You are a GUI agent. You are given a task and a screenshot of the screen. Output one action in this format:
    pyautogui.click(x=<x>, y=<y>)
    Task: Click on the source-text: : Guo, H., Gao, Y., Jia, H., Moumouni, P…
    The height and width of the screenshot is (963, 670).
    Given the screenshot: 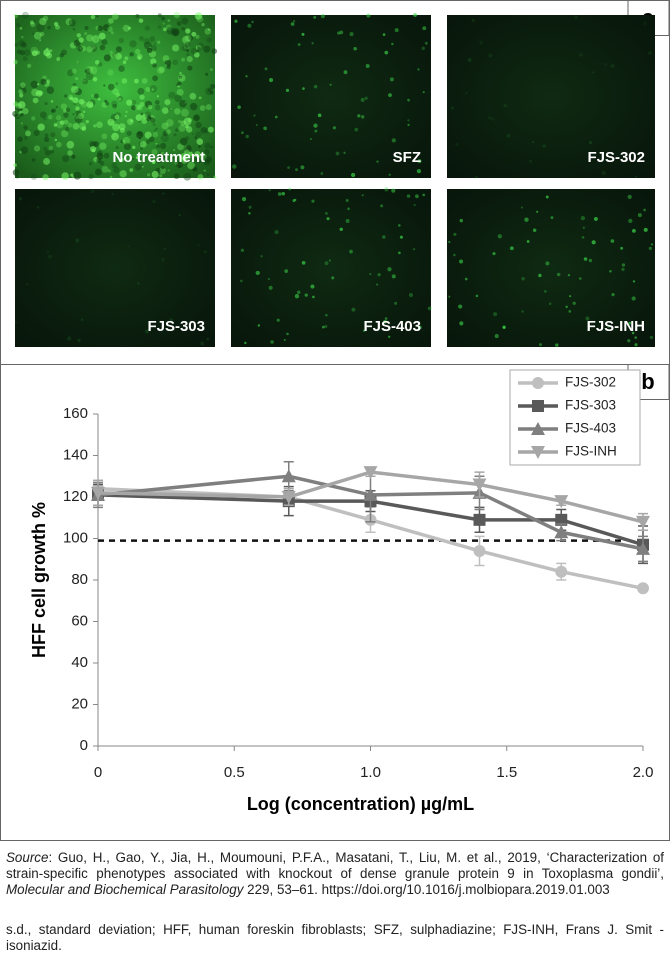 What is the action you would take?
    pyautogui.click(x=335, y=865)
    